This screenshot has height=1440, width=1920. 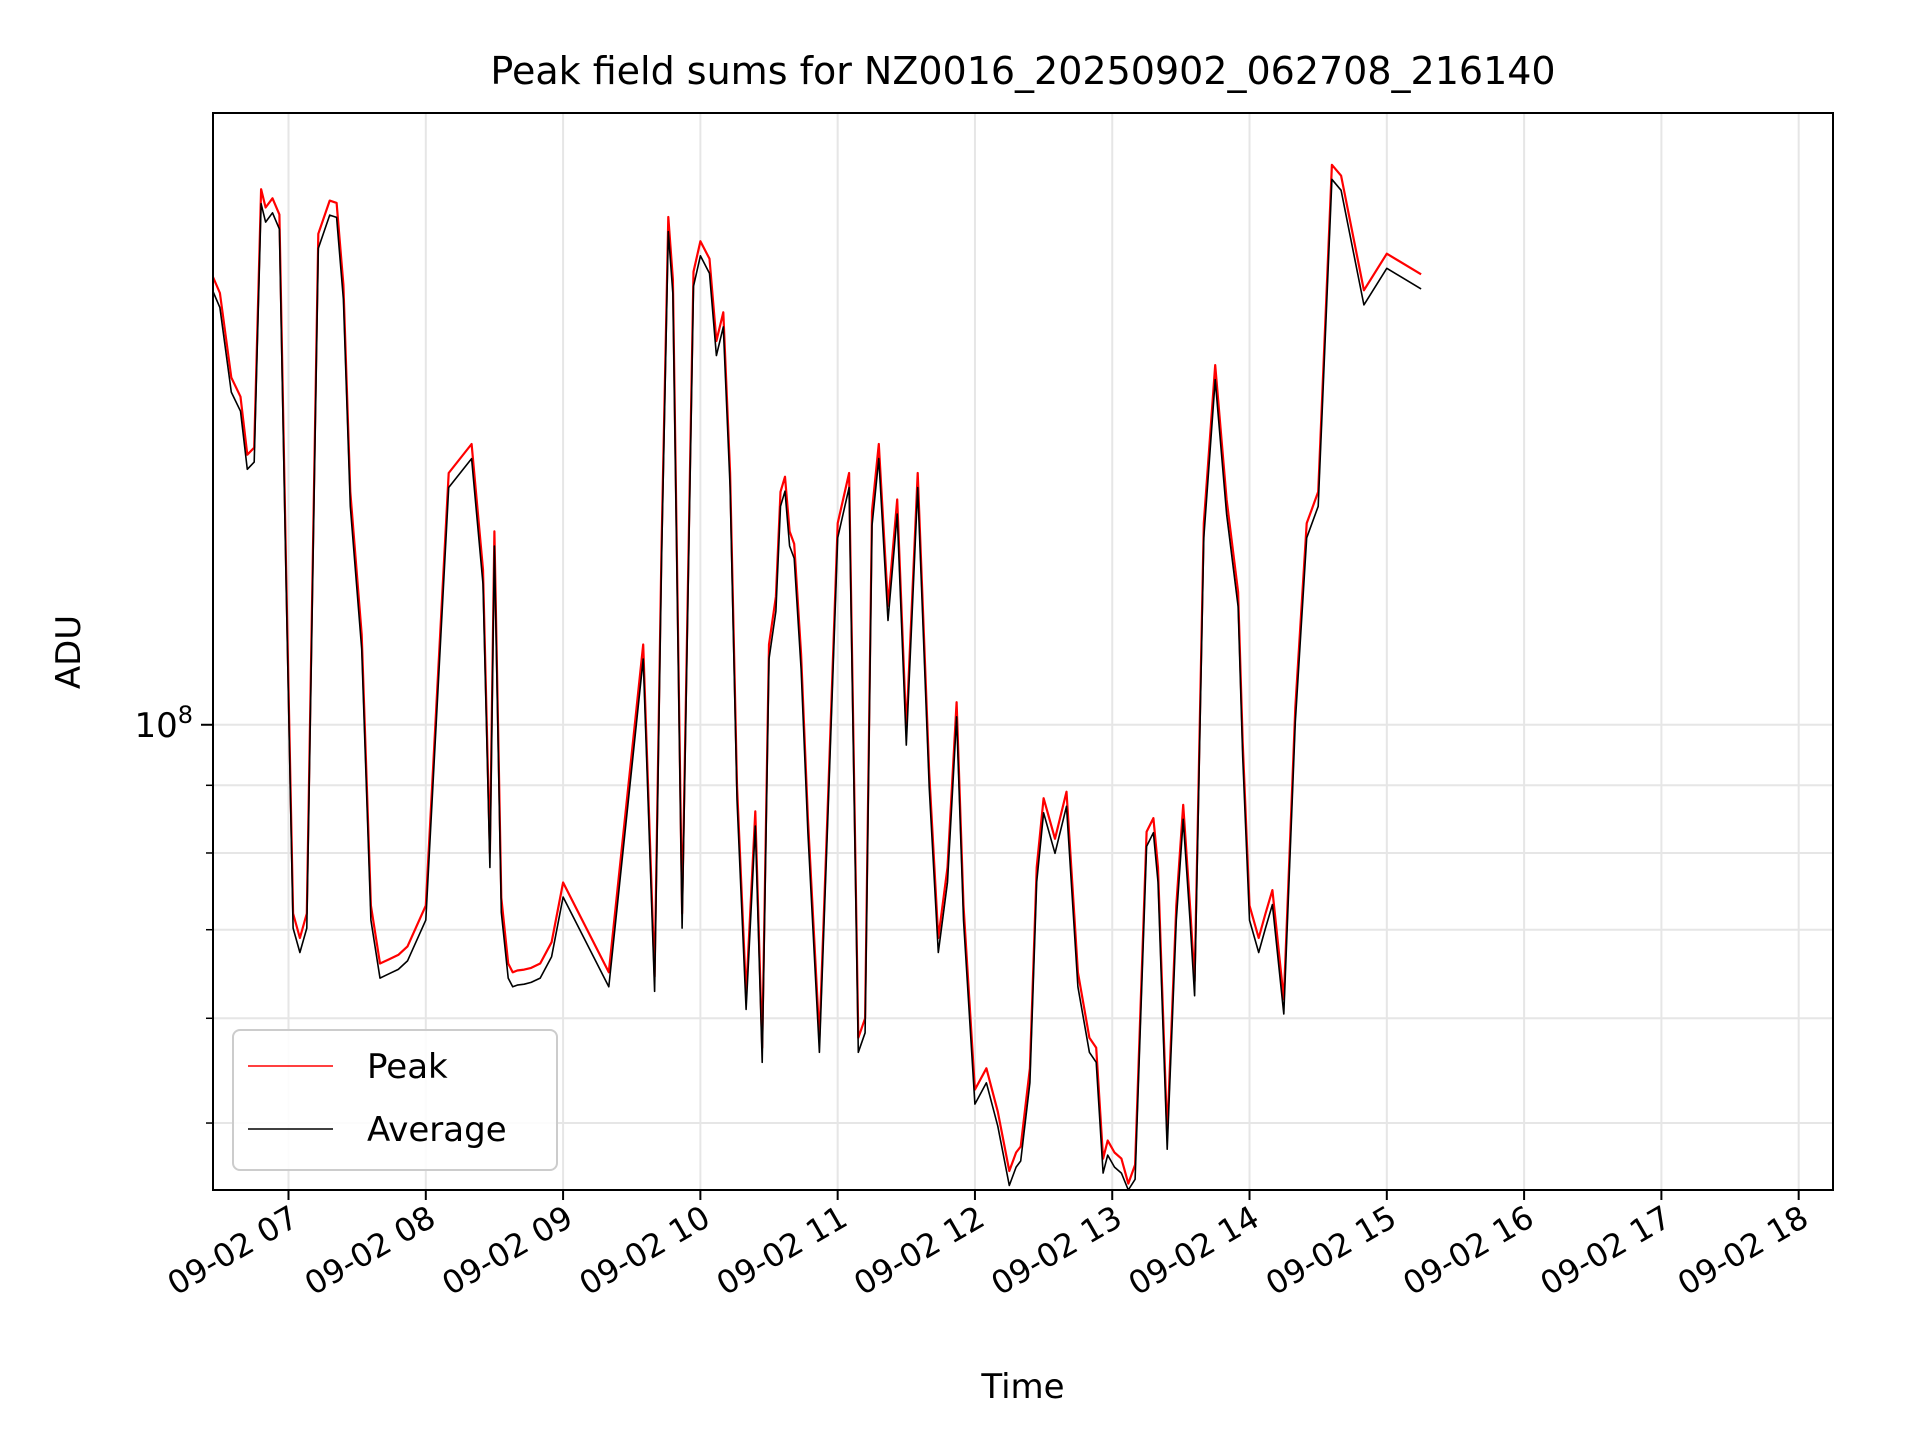 I want to click on y-axis-label: ADU, so click(x=69, y=652).